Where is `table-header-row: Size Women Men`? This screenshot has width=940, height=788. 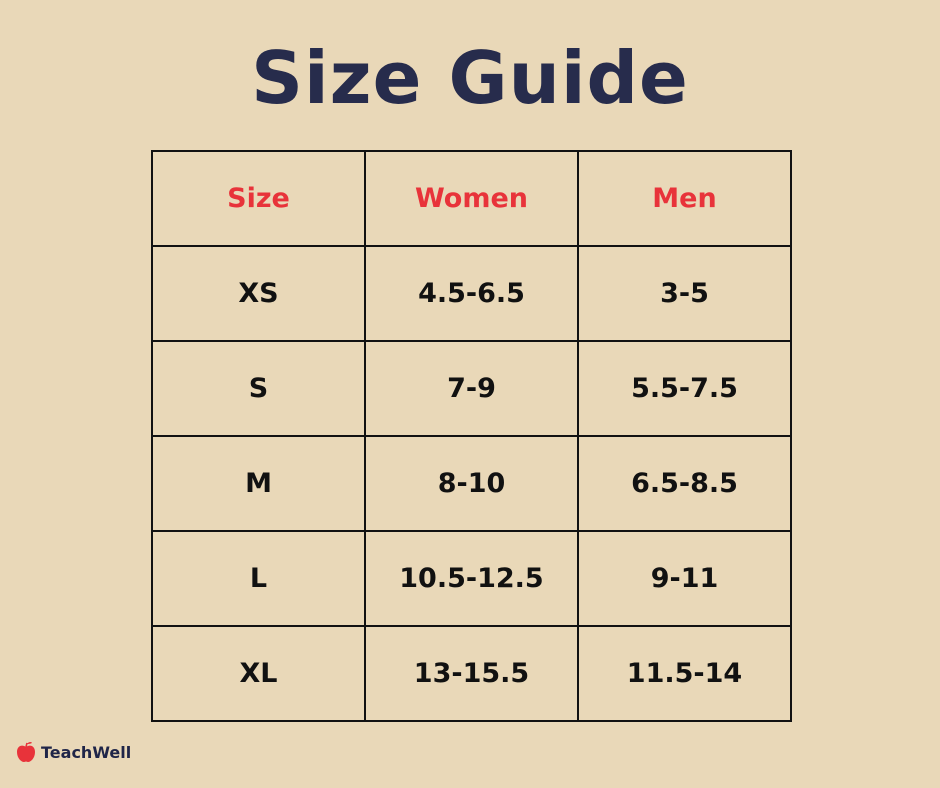
table-header-row: Size Women Men is located at coordinates (471, 198).